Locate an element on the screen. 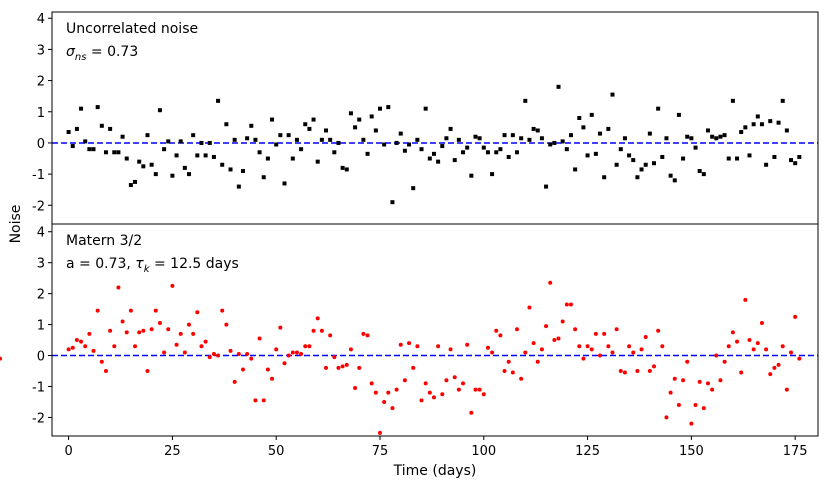 The height and width of the screenshot is (493, 830). annotation-part: Matern 3/2 is located at coordinates (104, 241).